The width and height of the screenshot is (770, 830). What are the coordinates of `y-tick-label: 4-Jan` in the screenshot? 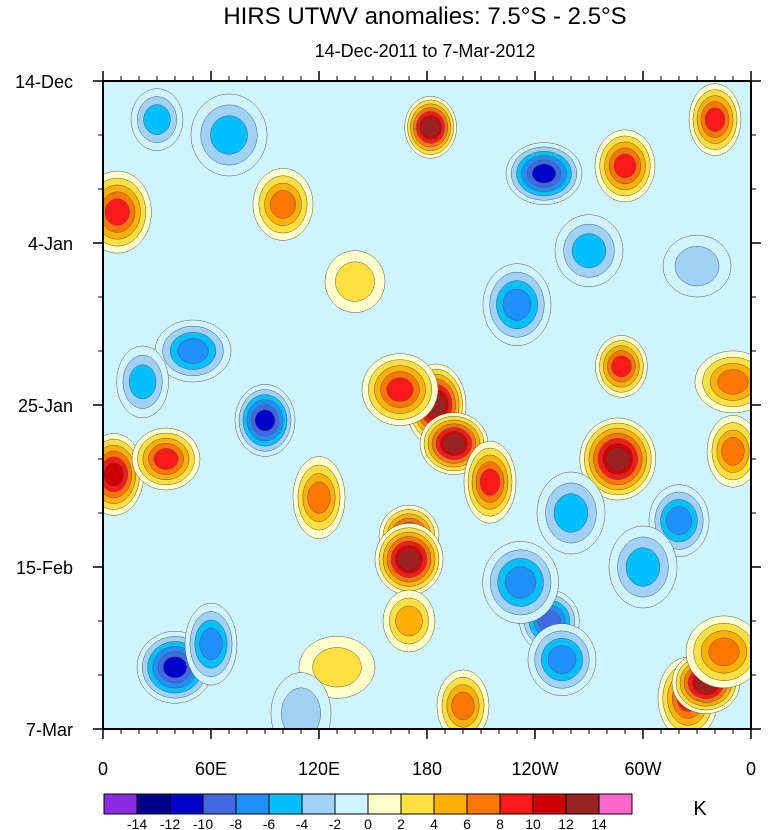 It's located at (50, 244).